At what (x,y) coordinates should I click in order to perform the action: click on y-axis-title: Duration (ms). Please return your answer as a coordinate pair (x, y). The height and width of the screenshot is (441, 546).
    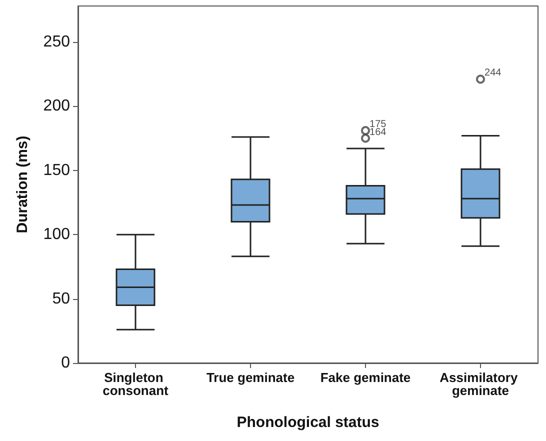
    Looking at the image, I should click on (22, 185).